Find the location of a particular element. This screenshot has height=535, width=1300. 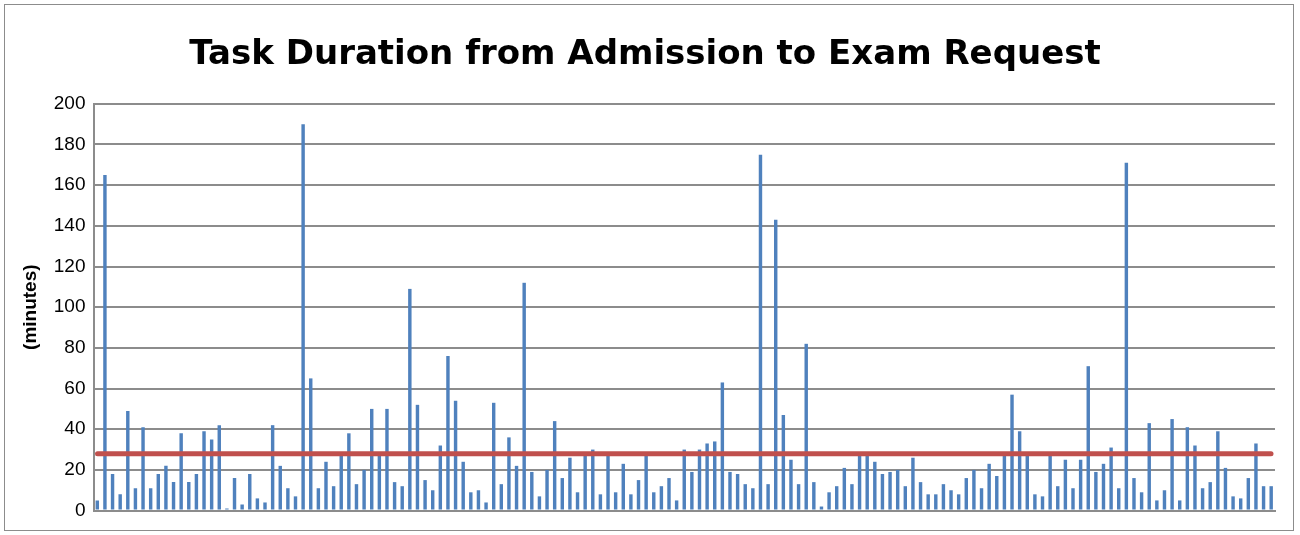

y-tick-label: 0 is located at coordinates (80, 509).